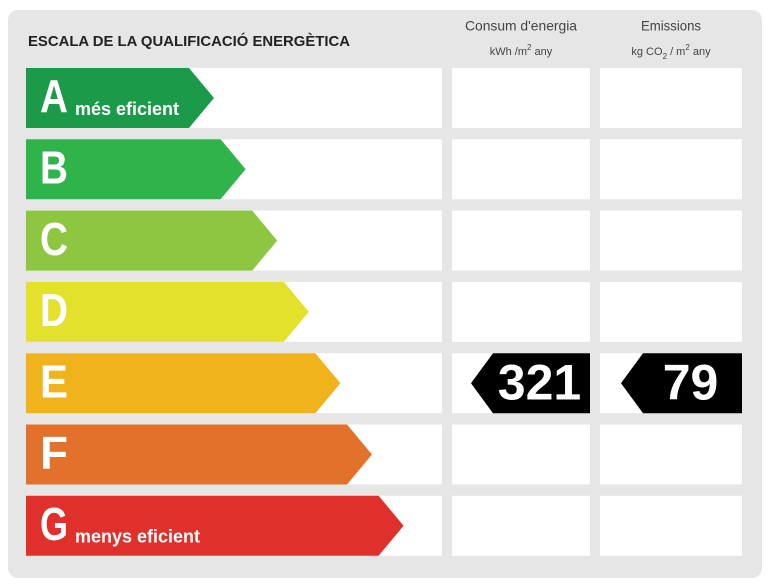 The image size is (771, 588). What do you see at coordinates (137, 537) in the screenshot?
I see `rating-note: menys eficient` at bounding box center [137, 537].